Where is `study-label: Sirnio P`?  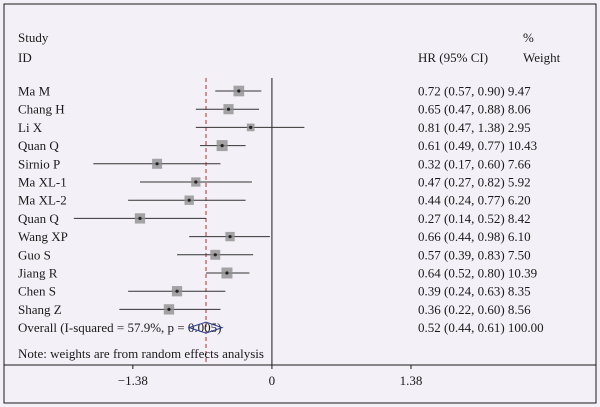 study-label: Sirnio P is located at coordinates (39, 163).